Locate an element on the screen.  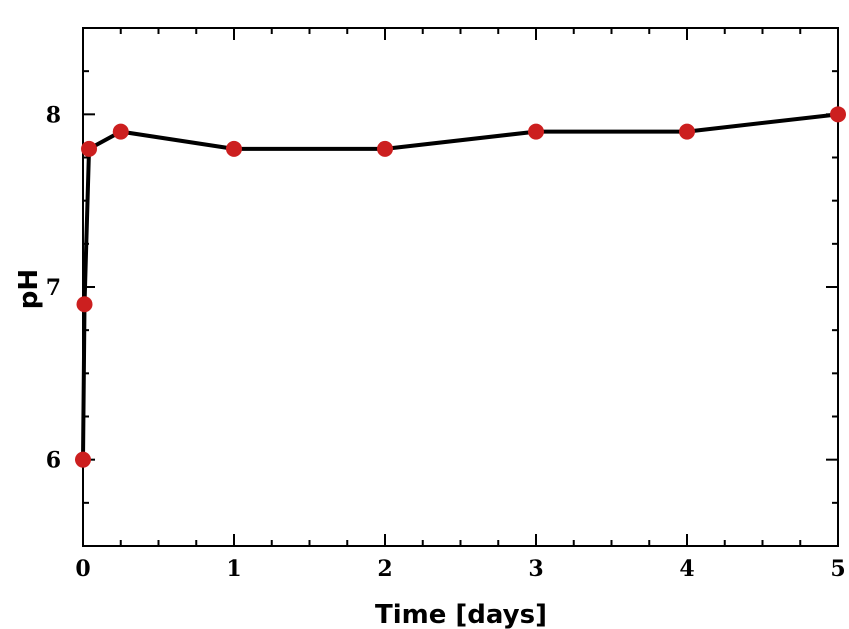
y-tick-labels: 6 7 8 is located at coordinates (53, 287).